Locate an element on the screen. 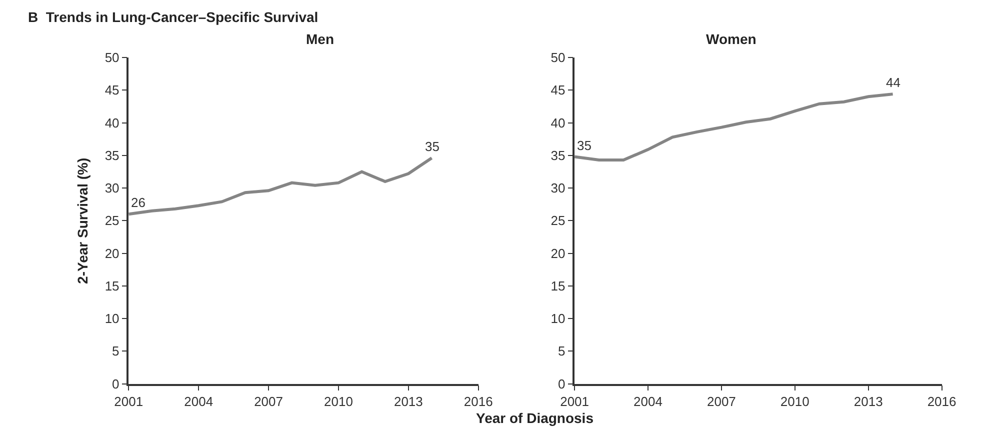 The width and height of the screenshot is (982, 436). y-axis-title: 2-Year Survival (%) is located at coordinates (82, 221).